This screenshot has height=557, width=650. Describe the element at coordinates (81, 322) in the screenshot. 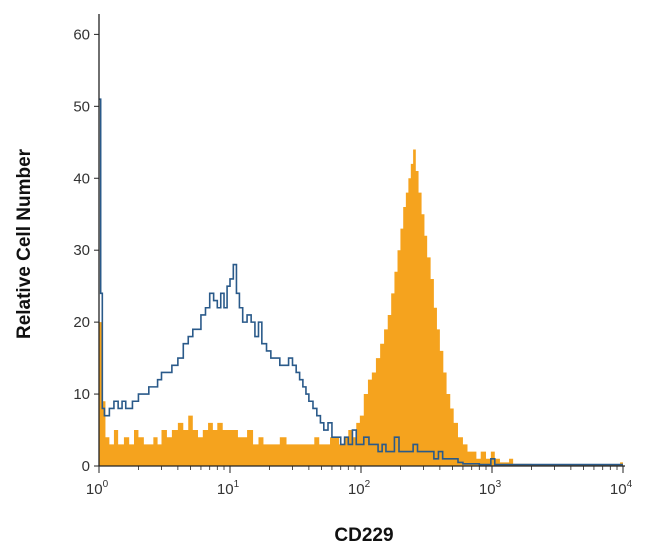

I see `y-tick-label: 20` at that location.